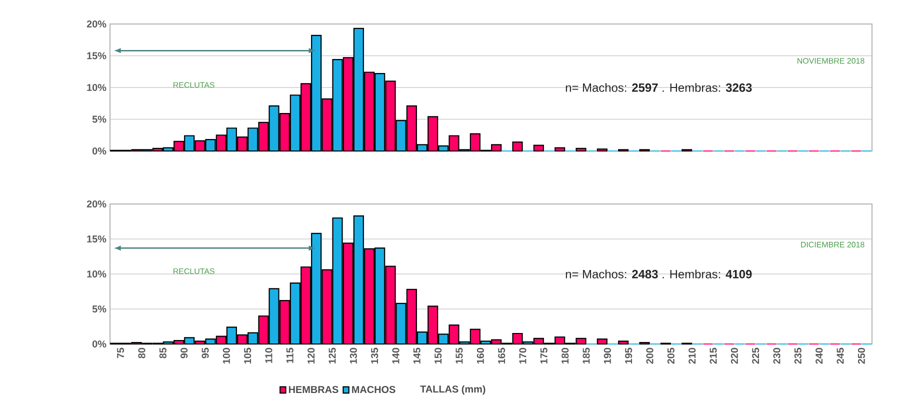 This screenshot has height=402, width=902. What do you see at coordinates (628, 356) in the screenshot?
I see `x-tick-label: 195` at bounding box center [628, 356].